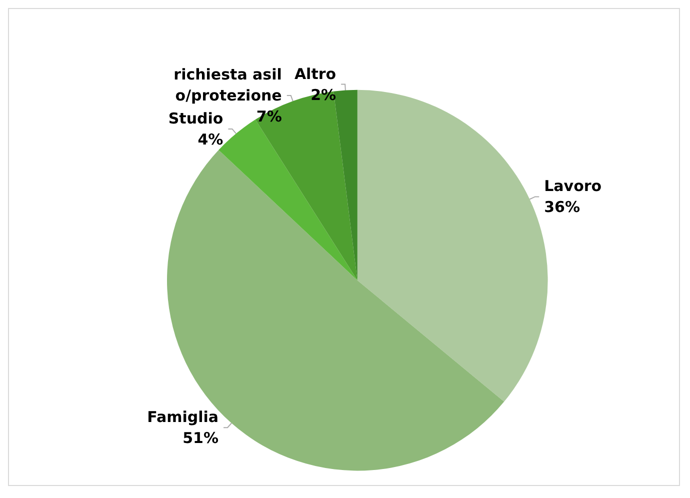 Image resolution: width=690 pixels, height=498 pixels. What do you see at coordinates (211, 139) in the screenshot?
I see `data-label: 4%` at bounding box center [211, 139].